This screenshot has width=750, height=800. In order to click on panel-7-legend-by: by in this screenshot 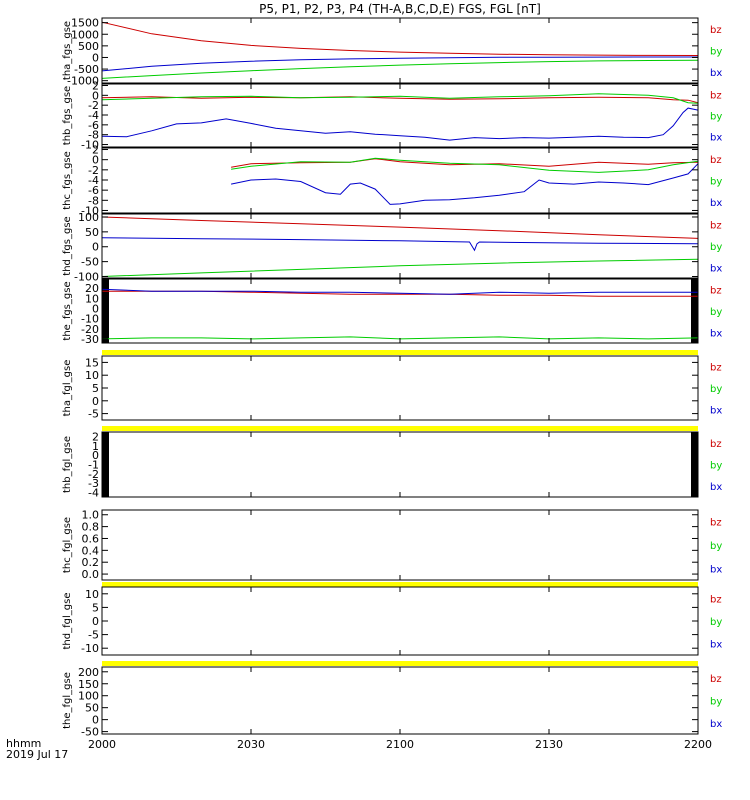, I will do `click(716, 466)`.